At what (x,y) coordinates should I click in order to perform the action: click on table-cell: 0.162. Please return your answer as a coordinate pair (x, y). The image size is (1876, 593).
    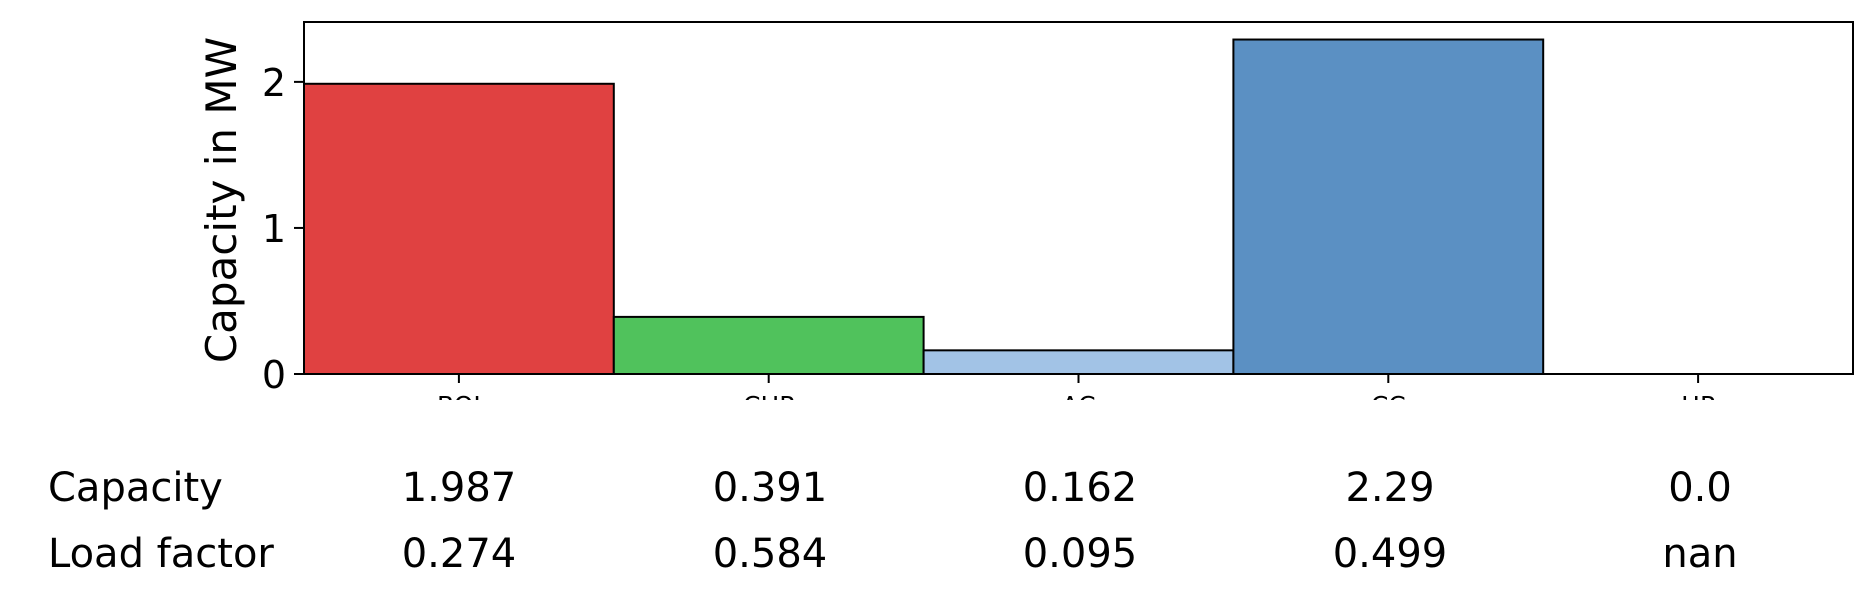
    Looking at the image, I should click on (1080, 488).